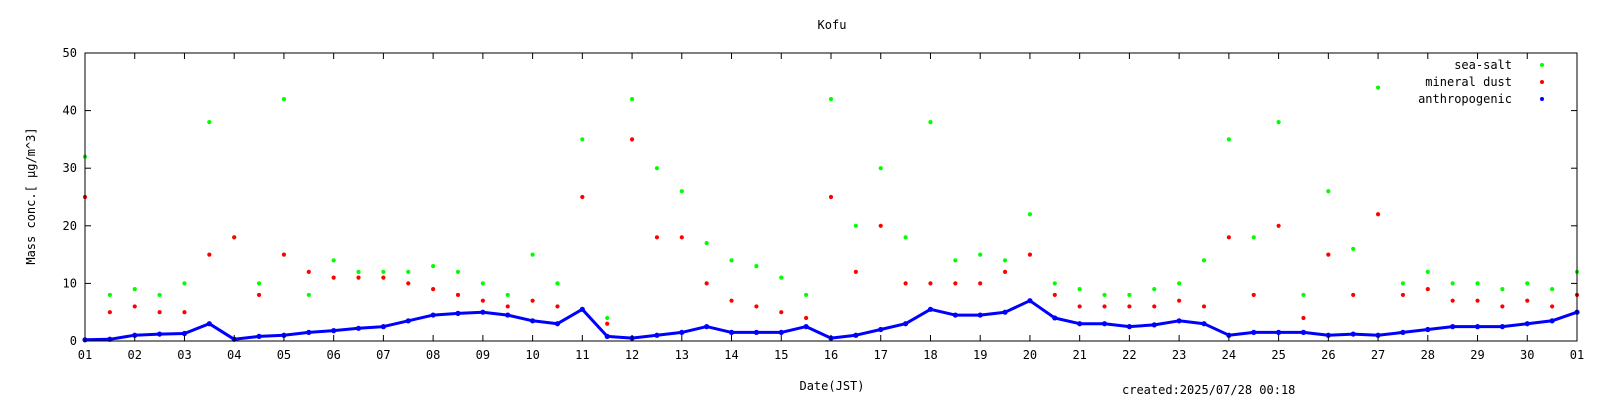  Describe the element at coordinates (1577, 355) in the screenshot. I see `x-tick-label: 01` at that location.